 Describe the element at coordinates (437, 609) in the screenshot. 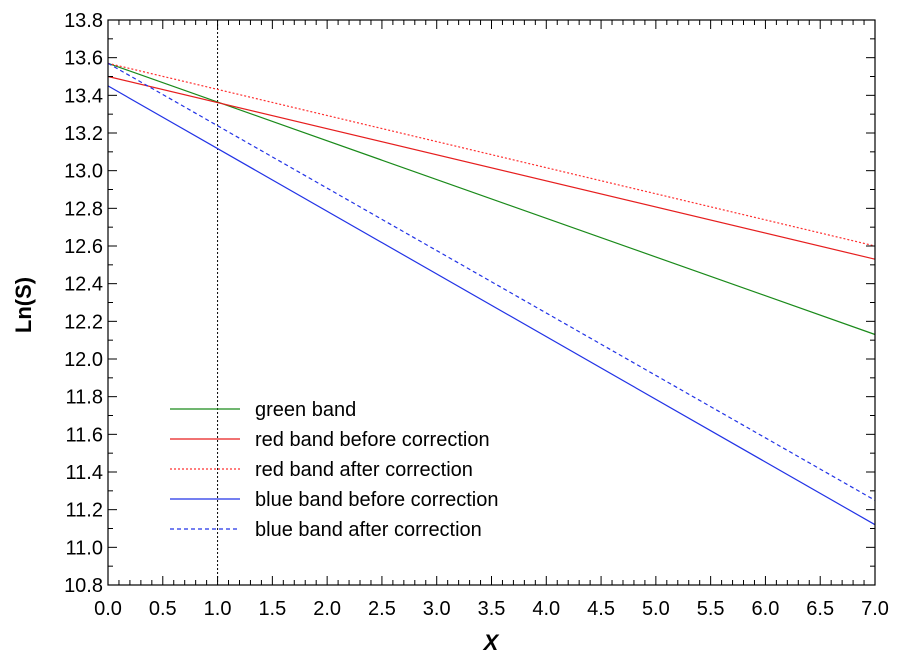

I see `x-tick-label: 3.0` at that location.